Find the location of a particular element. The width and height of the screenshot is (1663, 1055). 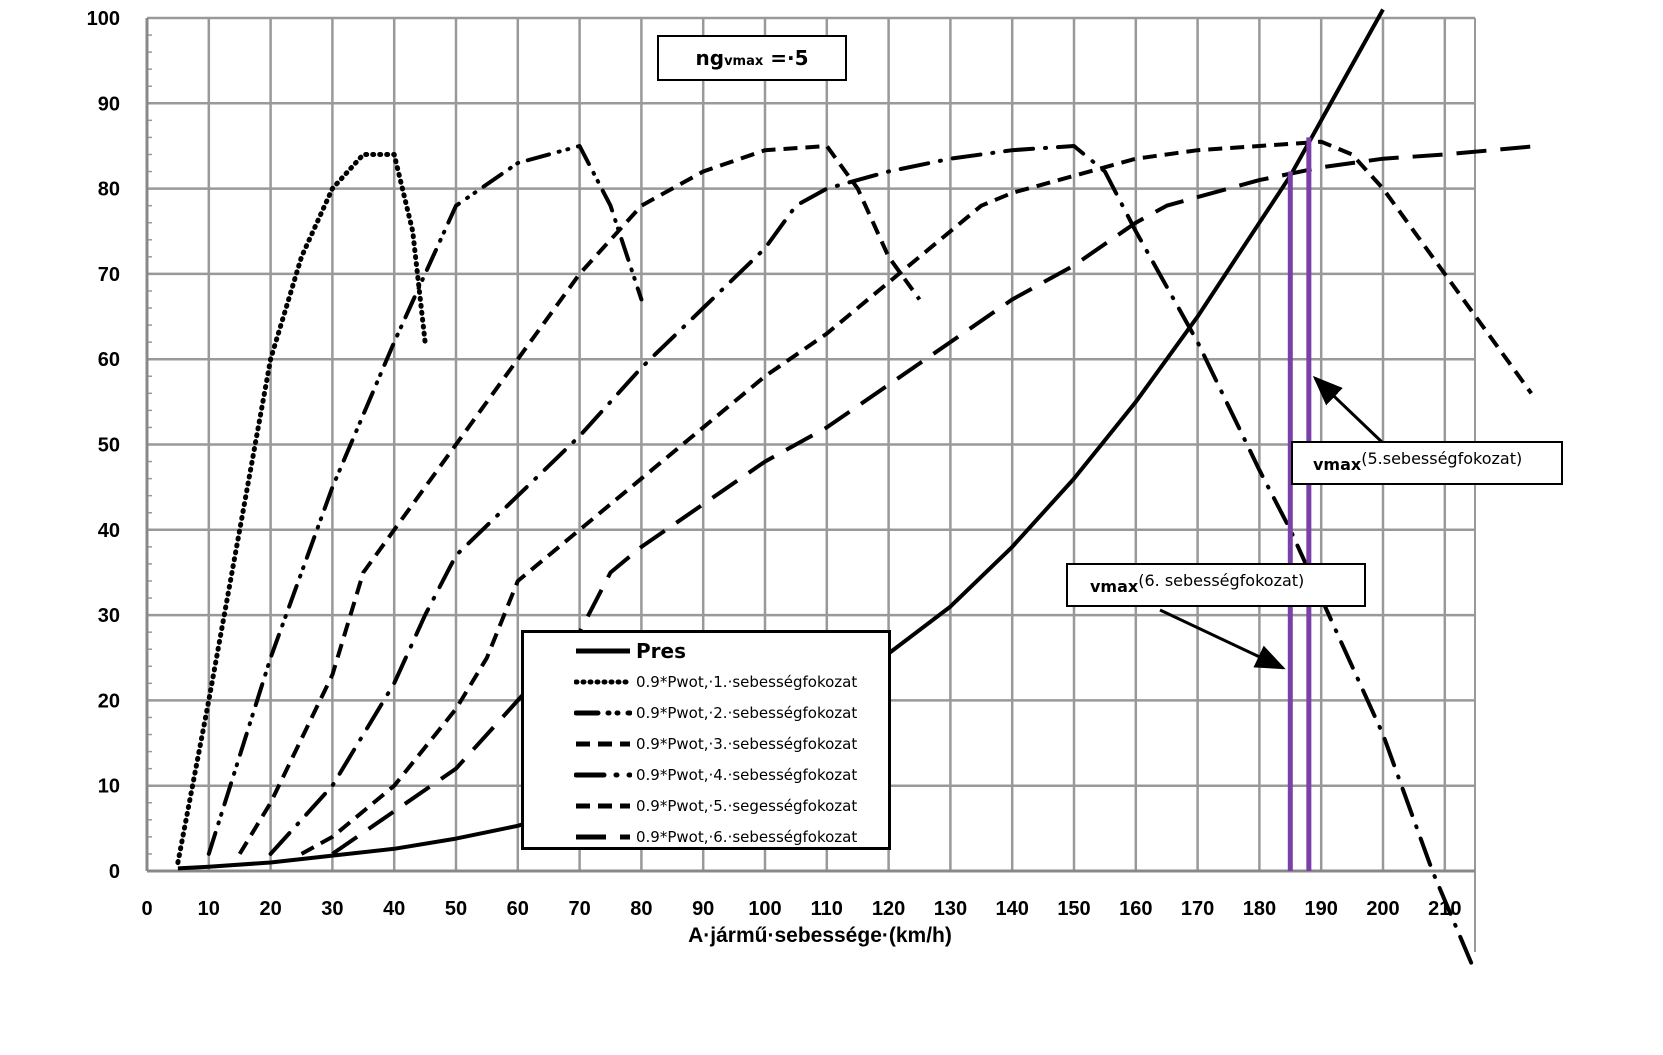

legend-label: 0.9*Pwot,·2.·sebességfokozat is located at coordinates (747, 713).